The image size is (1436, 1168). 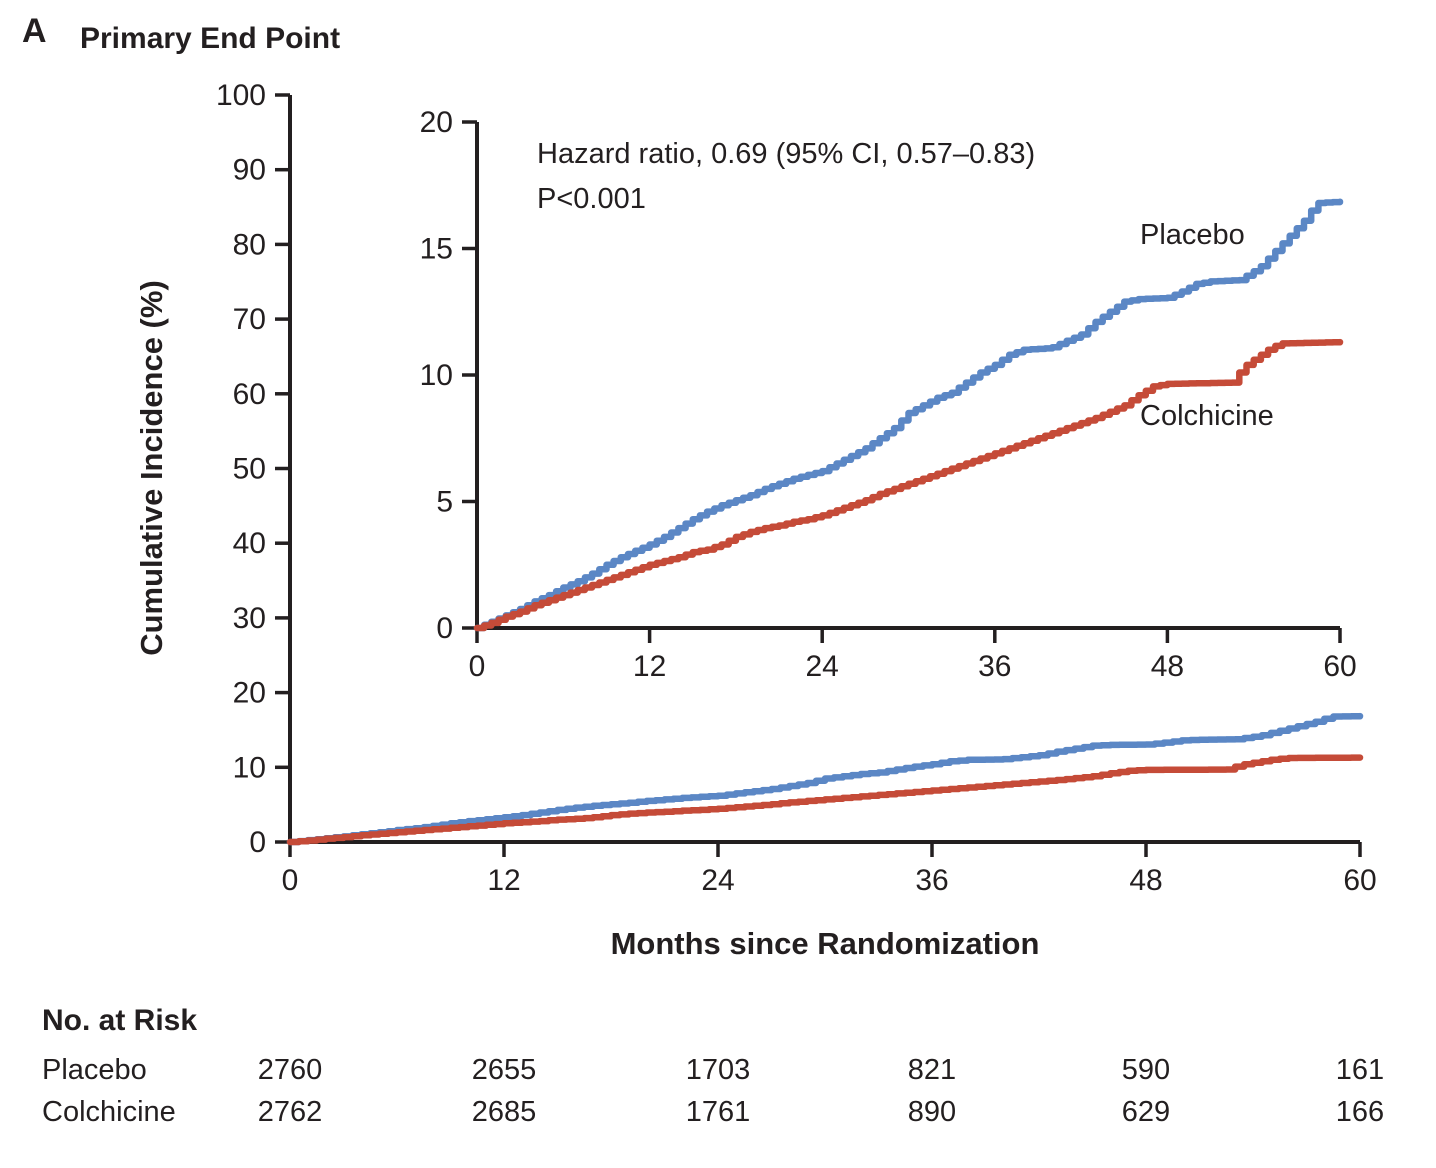 What do you see at coordinates (718, 1112) in the screenshot?
I see `risk-count-colchicine-month-24: 1761` at bounding box center [718, 1112].